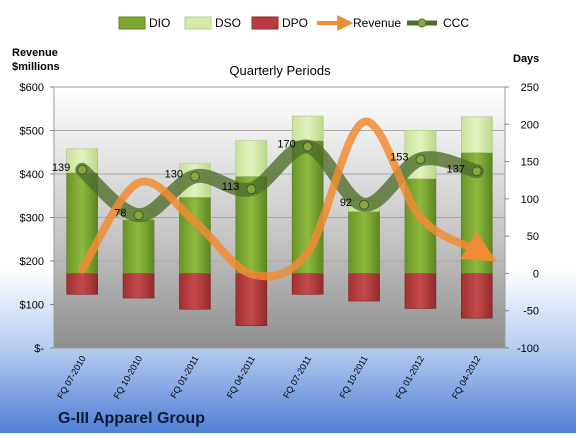 This screenshot has height=438, width=576. Describe the element at coordinates (286, 145) in the screenshot. I see `ccc-data-label: 170` at that location.